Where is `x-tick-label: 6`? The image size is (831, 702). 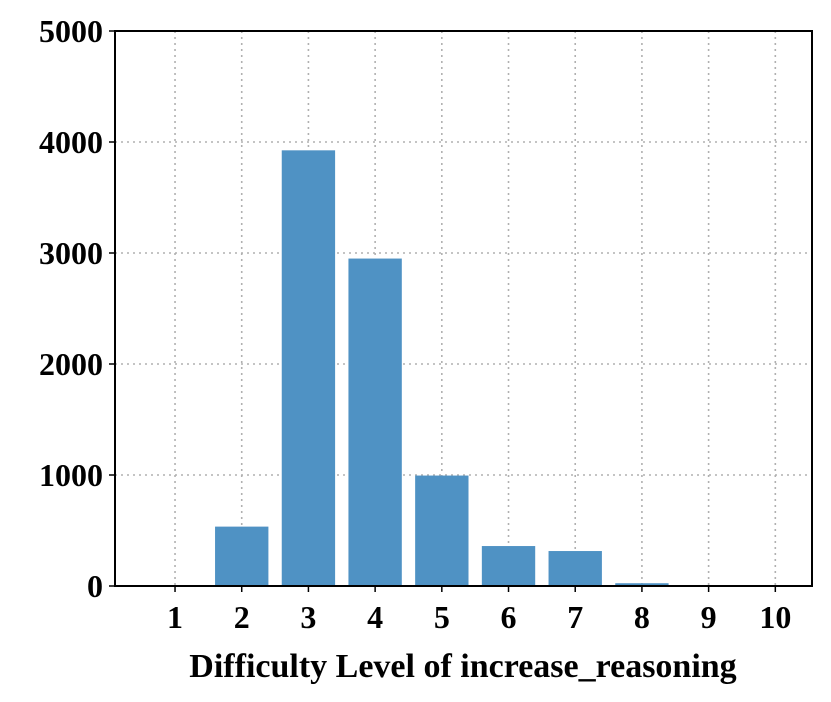
x-tick-label: 6 is located at coordinates (509, 617).